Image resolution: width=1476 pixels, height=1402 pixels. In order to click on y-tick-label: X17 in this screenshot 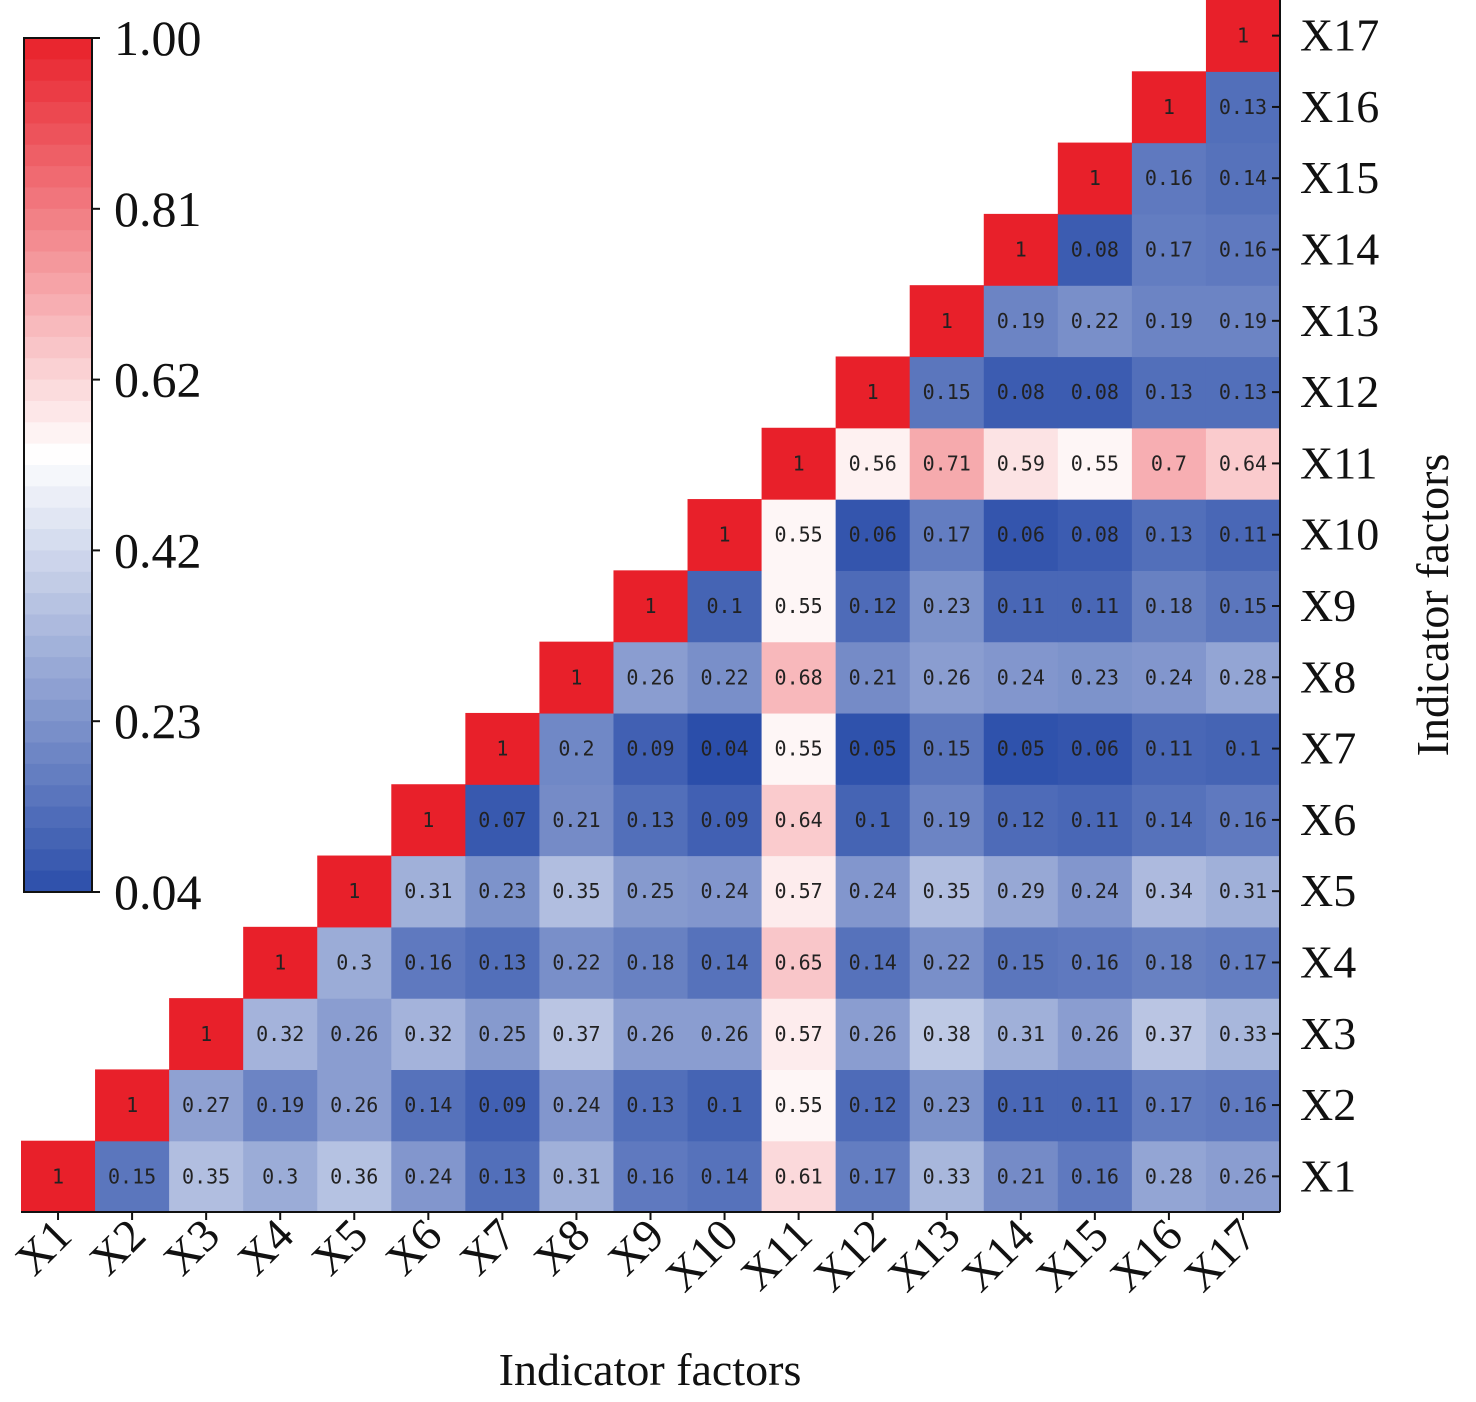, I will do `click(1339, 35)`.